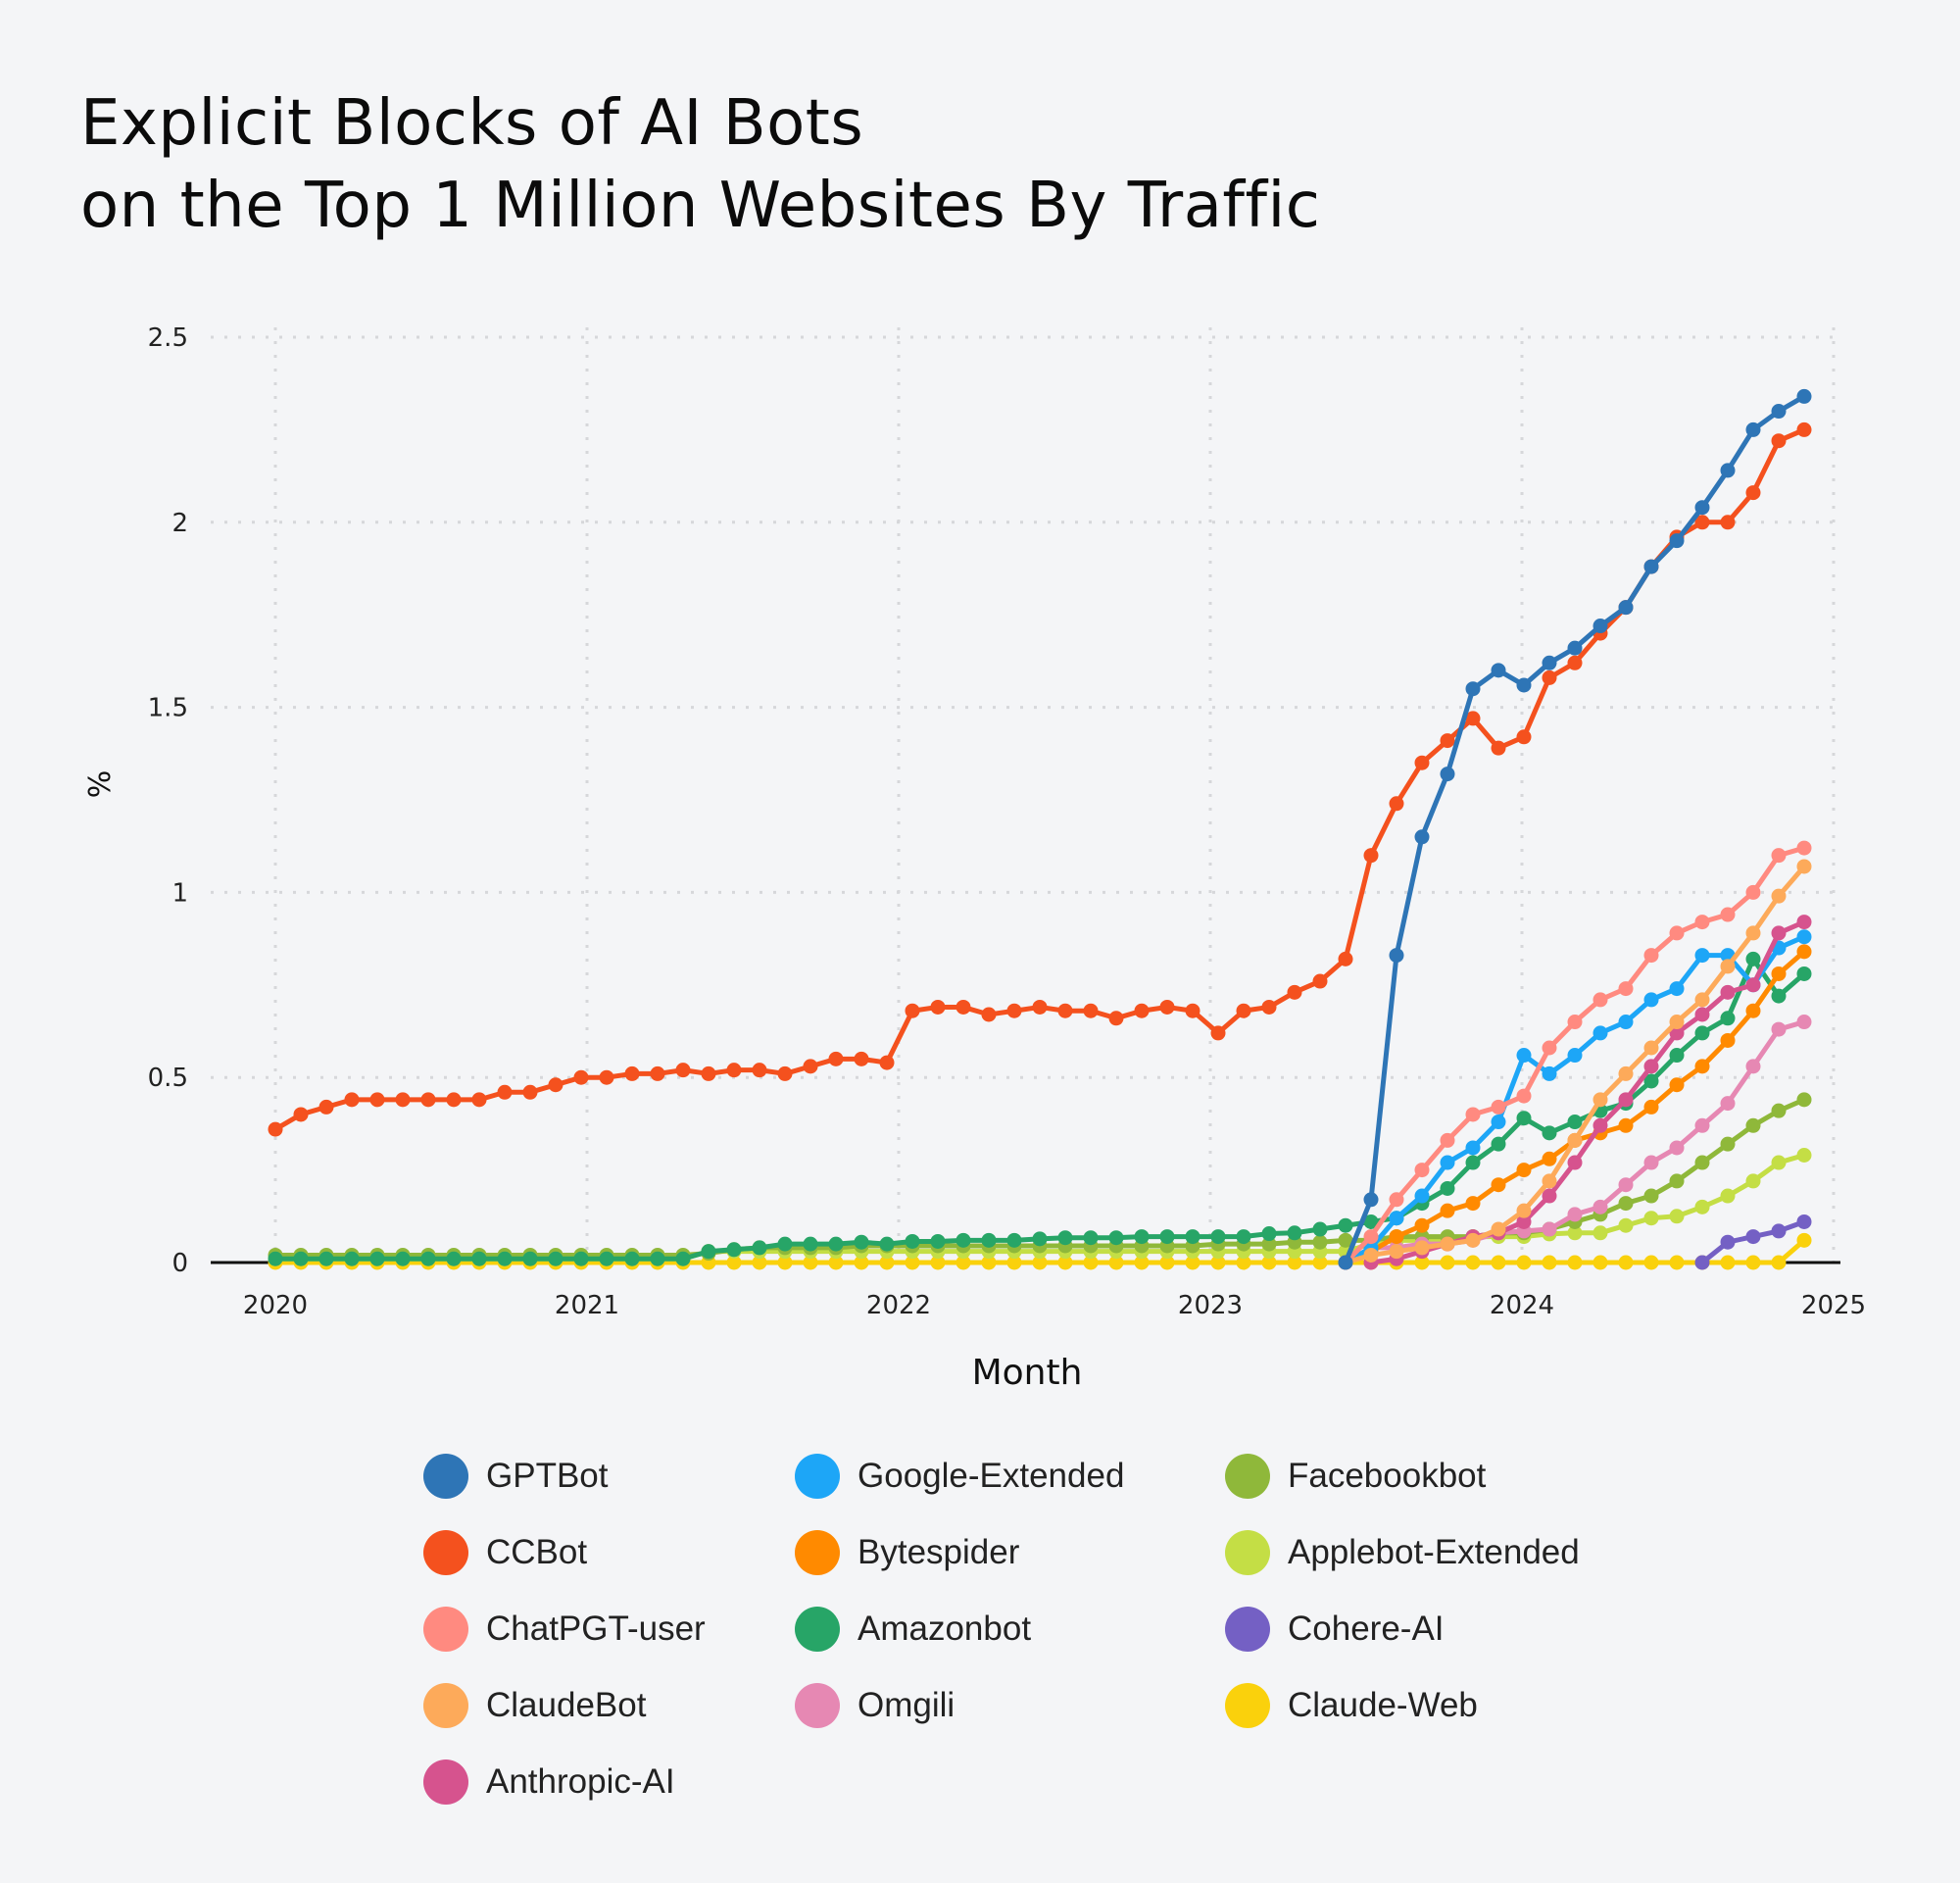 This screenshot has height=1883, width=1960. I want to click on data-point: Google-Extended 2024-06: 0.65, so click(1626, 1023).